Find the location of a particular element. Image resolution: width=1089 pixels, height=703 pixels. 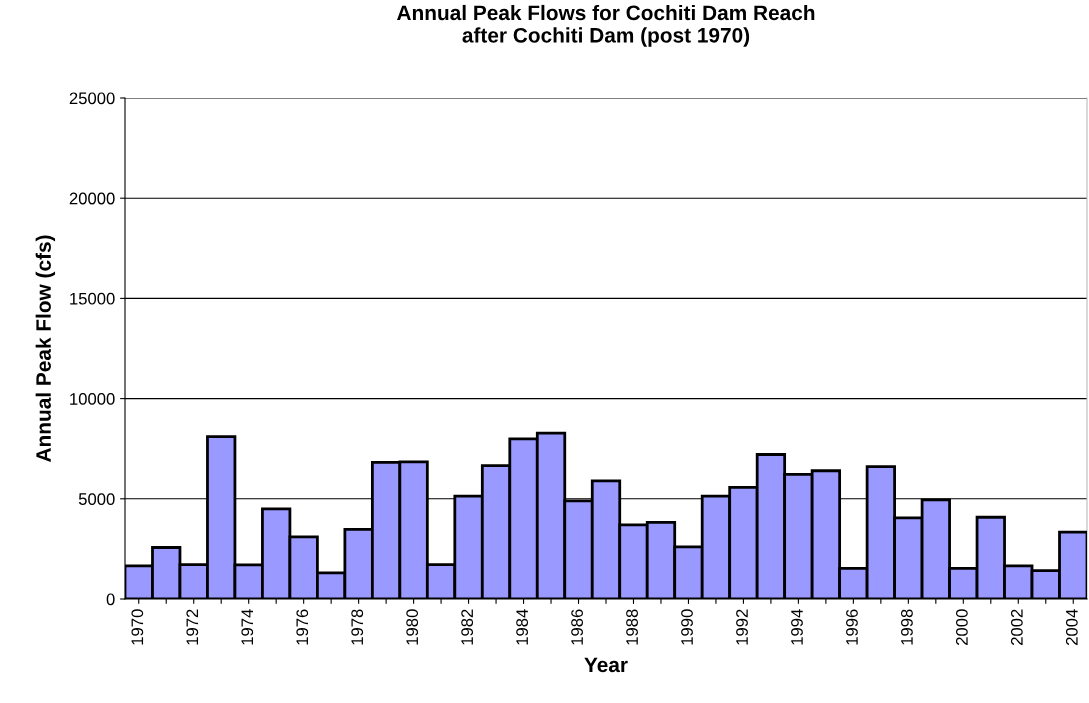

y-axis-title: Annual Peak Flow (cfs) is located at coordinates (45, 348).